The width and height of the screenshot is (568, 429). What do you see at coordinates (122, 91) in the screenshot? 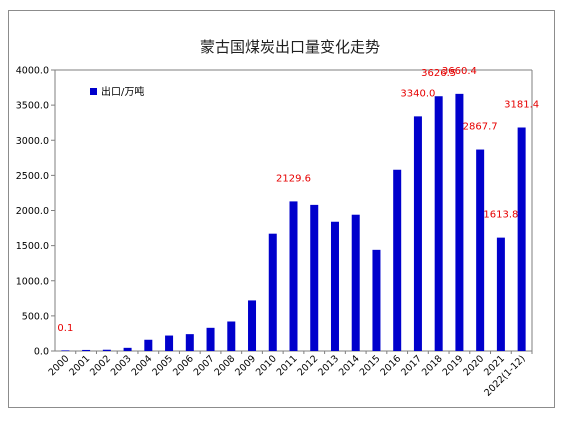
I see `legend-label: 出口/万吨` at bounding box center [122, 91].